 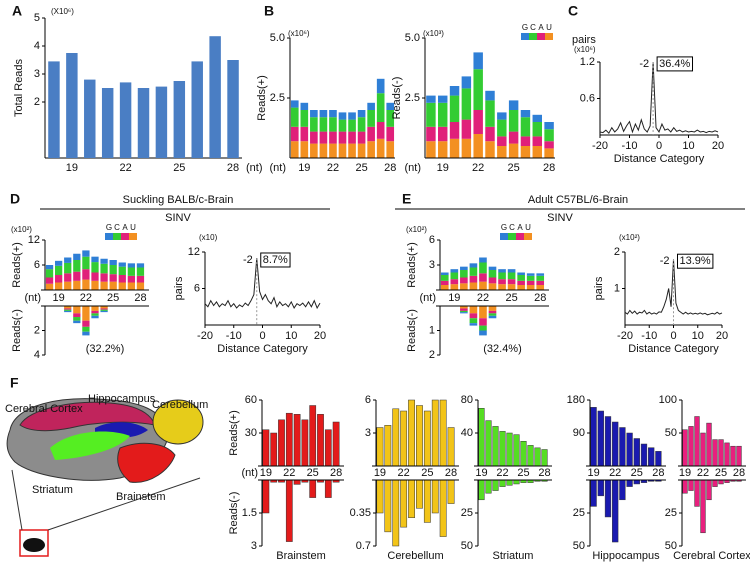 What do you see at coordinates (584, 40) in the screenshot?
I see `y-axis-label: pairs` at bounding box center [584, 40].